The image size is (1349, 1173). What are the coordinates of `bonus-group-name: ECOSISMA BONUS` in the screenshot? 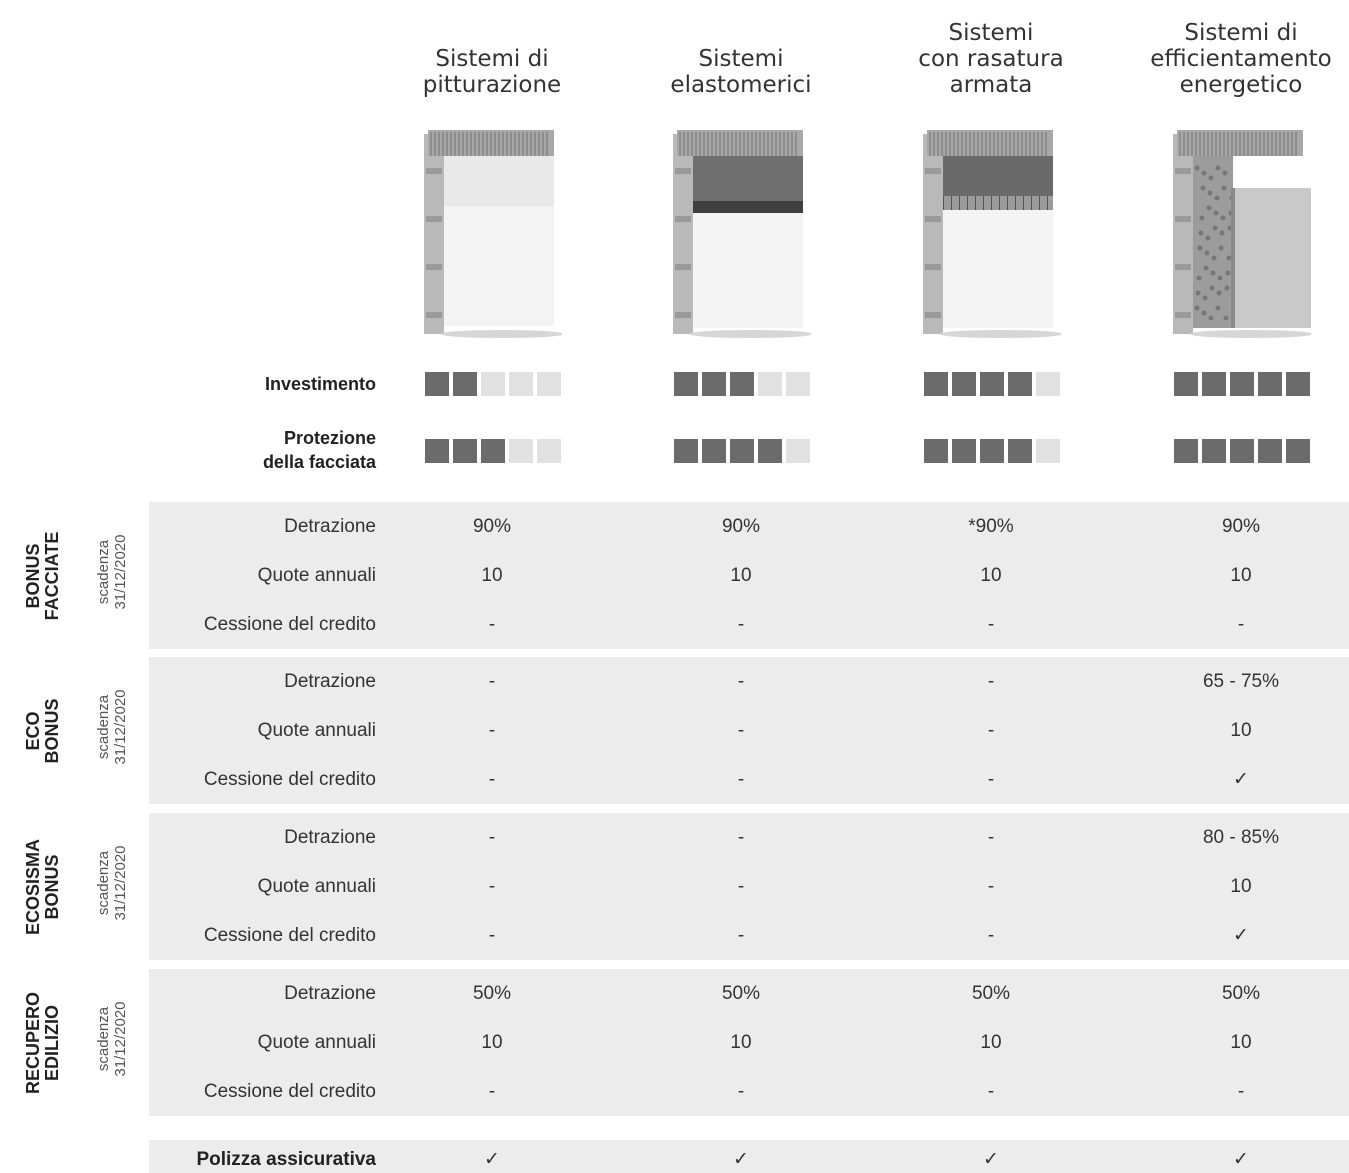 It's located at (42, 886).